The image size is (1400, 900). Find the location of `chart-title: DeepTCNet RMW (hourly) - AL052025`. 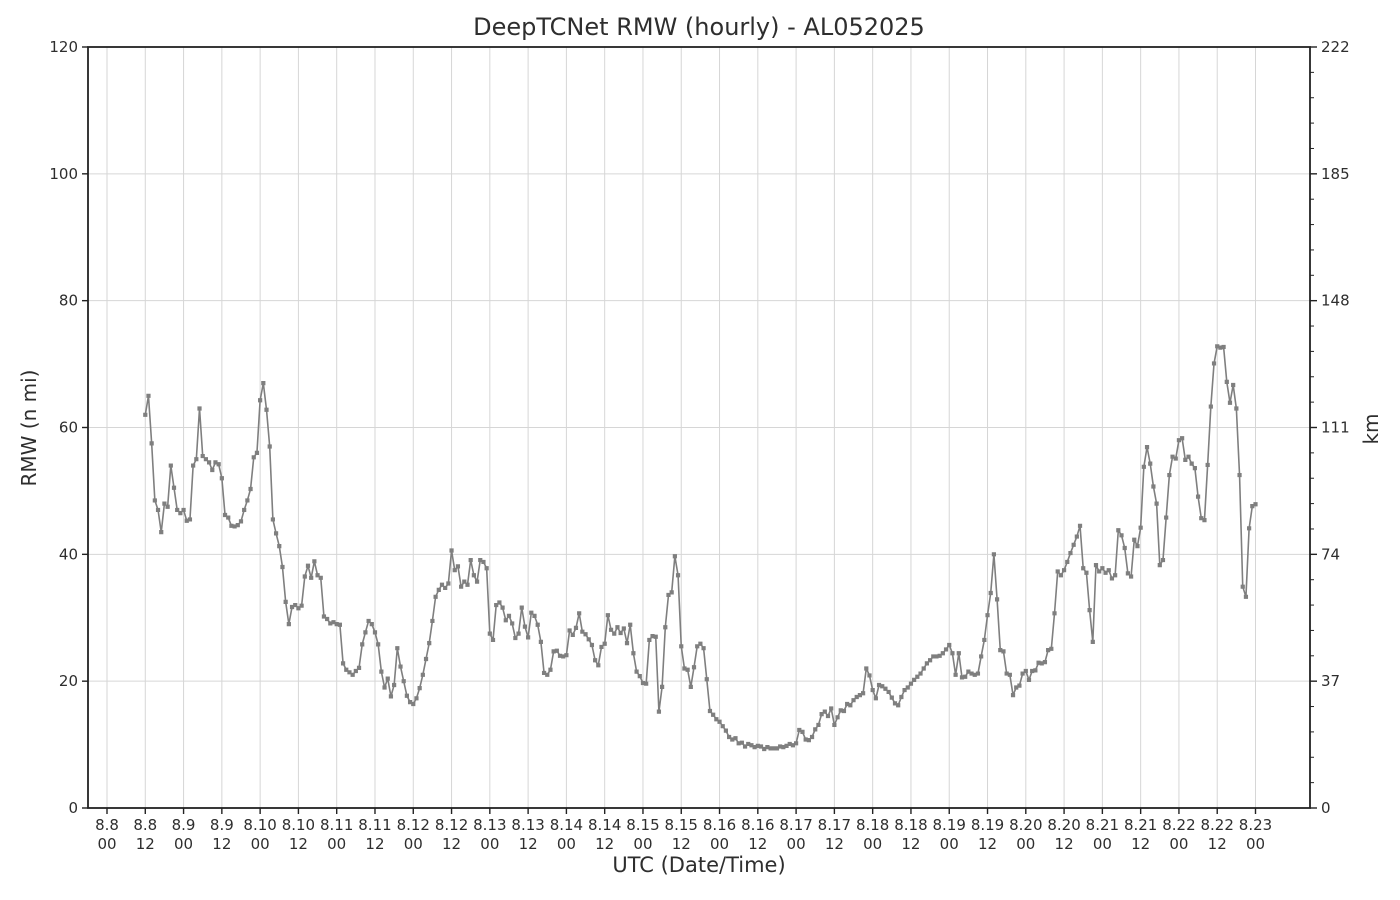

chart-title: DeepTCNet RMW (hourly) - AL052025 is located at coordinates (699, 27).